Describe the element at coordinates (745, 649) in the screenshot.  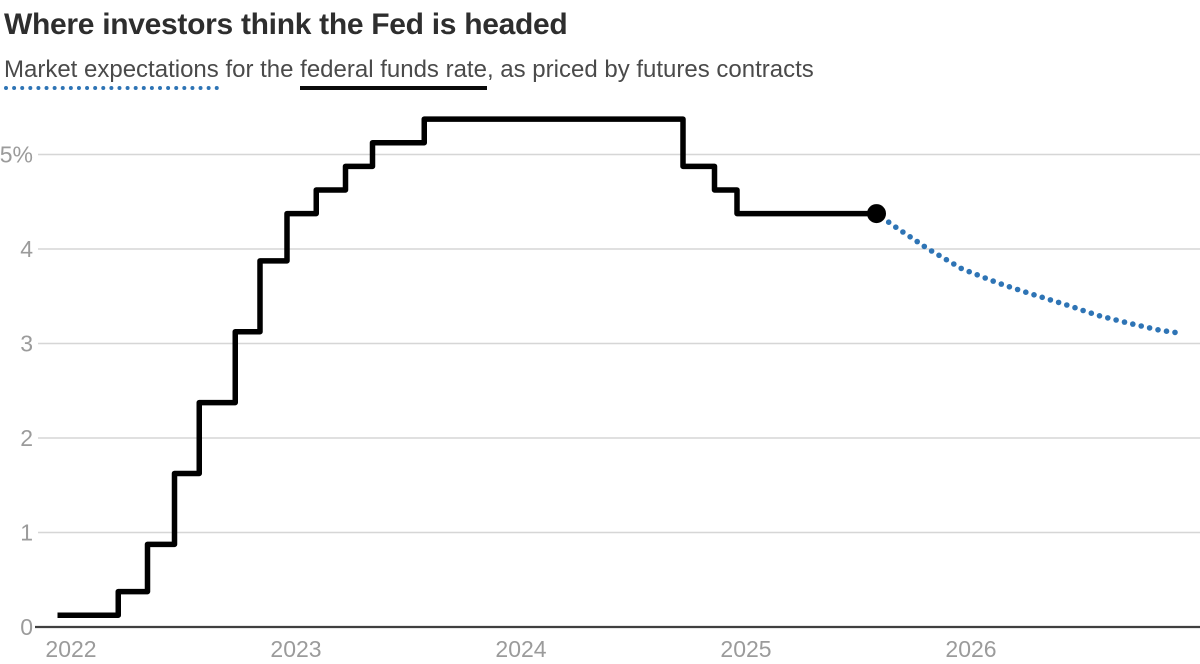
I see `x-axis-tick-label: 2025` at that location.